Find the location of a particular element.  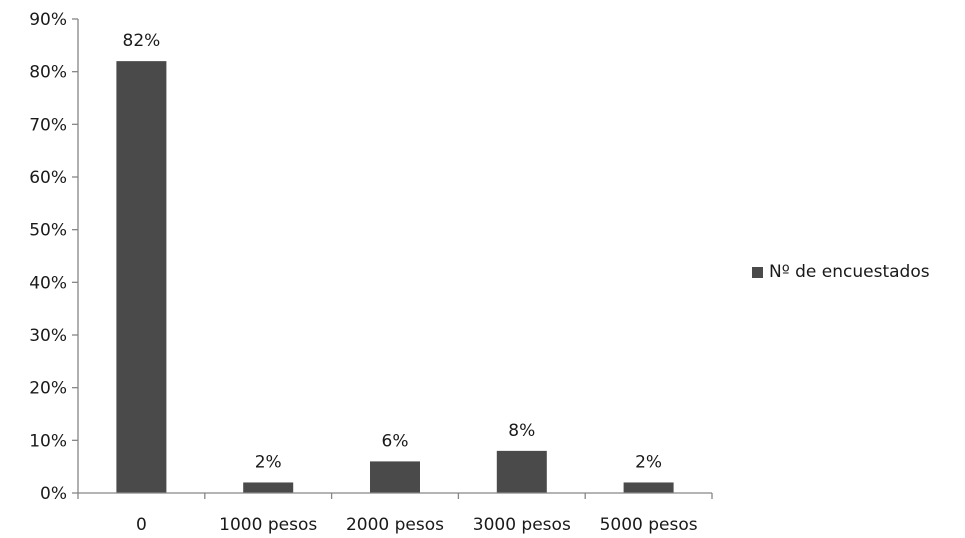

y-tick-label: 90% is located at coordinates (48, 20).